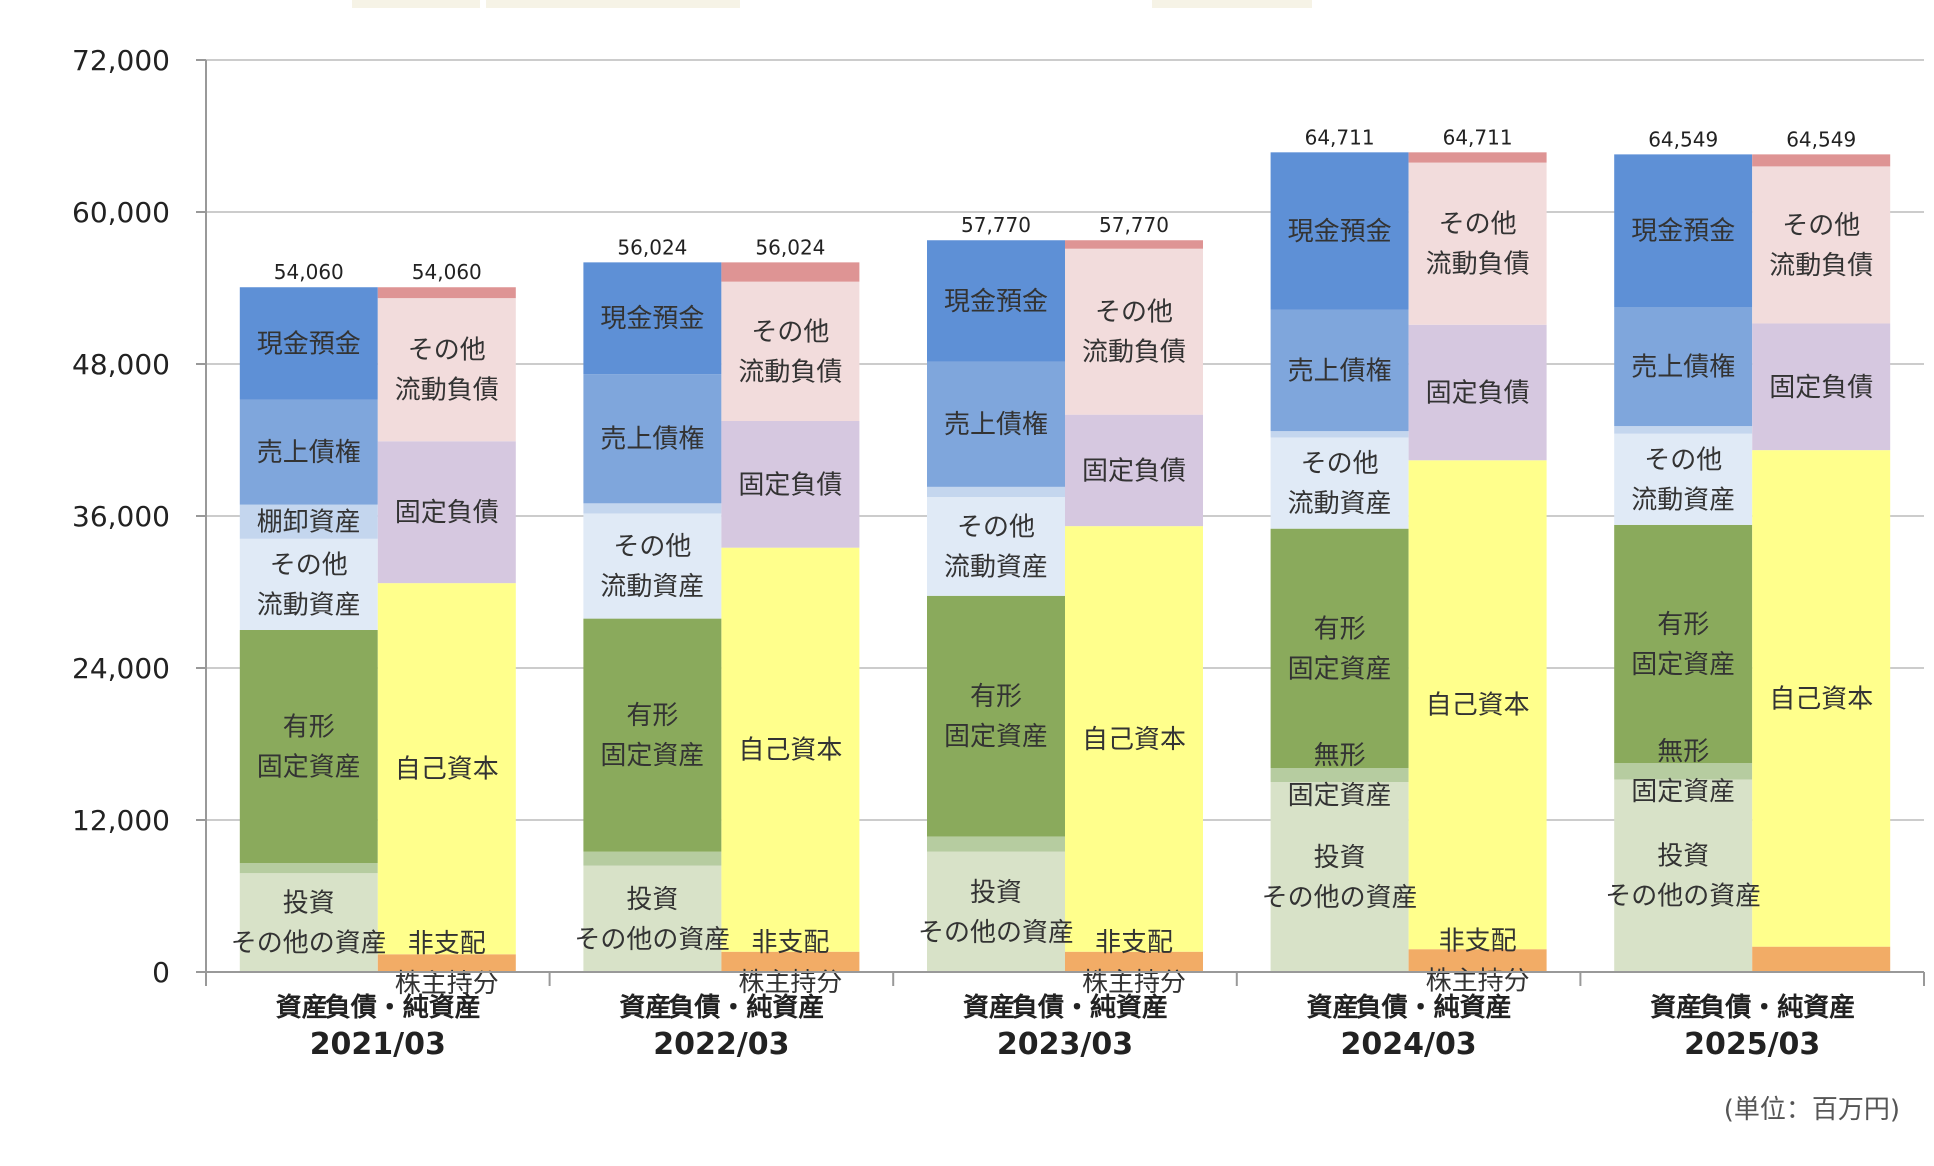  What do you see at coordinates (161, 972) in the screenshot?
I see `y-tick-label: 0` at bounding box center [161, 972].